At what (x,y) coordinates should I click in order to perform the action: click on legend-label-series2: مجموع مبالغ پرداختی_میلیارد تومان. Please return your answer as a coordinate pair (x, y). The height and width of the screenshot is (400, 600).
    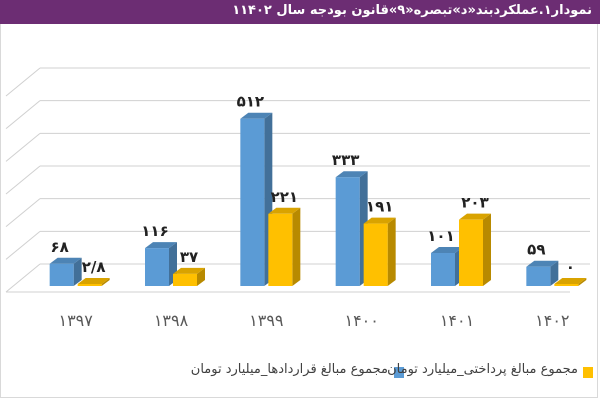
    Looking at the image, I should click on (482, 369).